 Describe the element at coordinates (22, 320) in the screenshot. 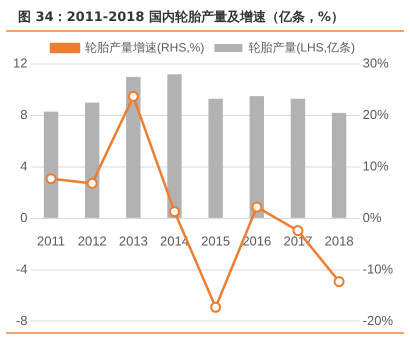

I see `y-tick-label: -8` at that location.